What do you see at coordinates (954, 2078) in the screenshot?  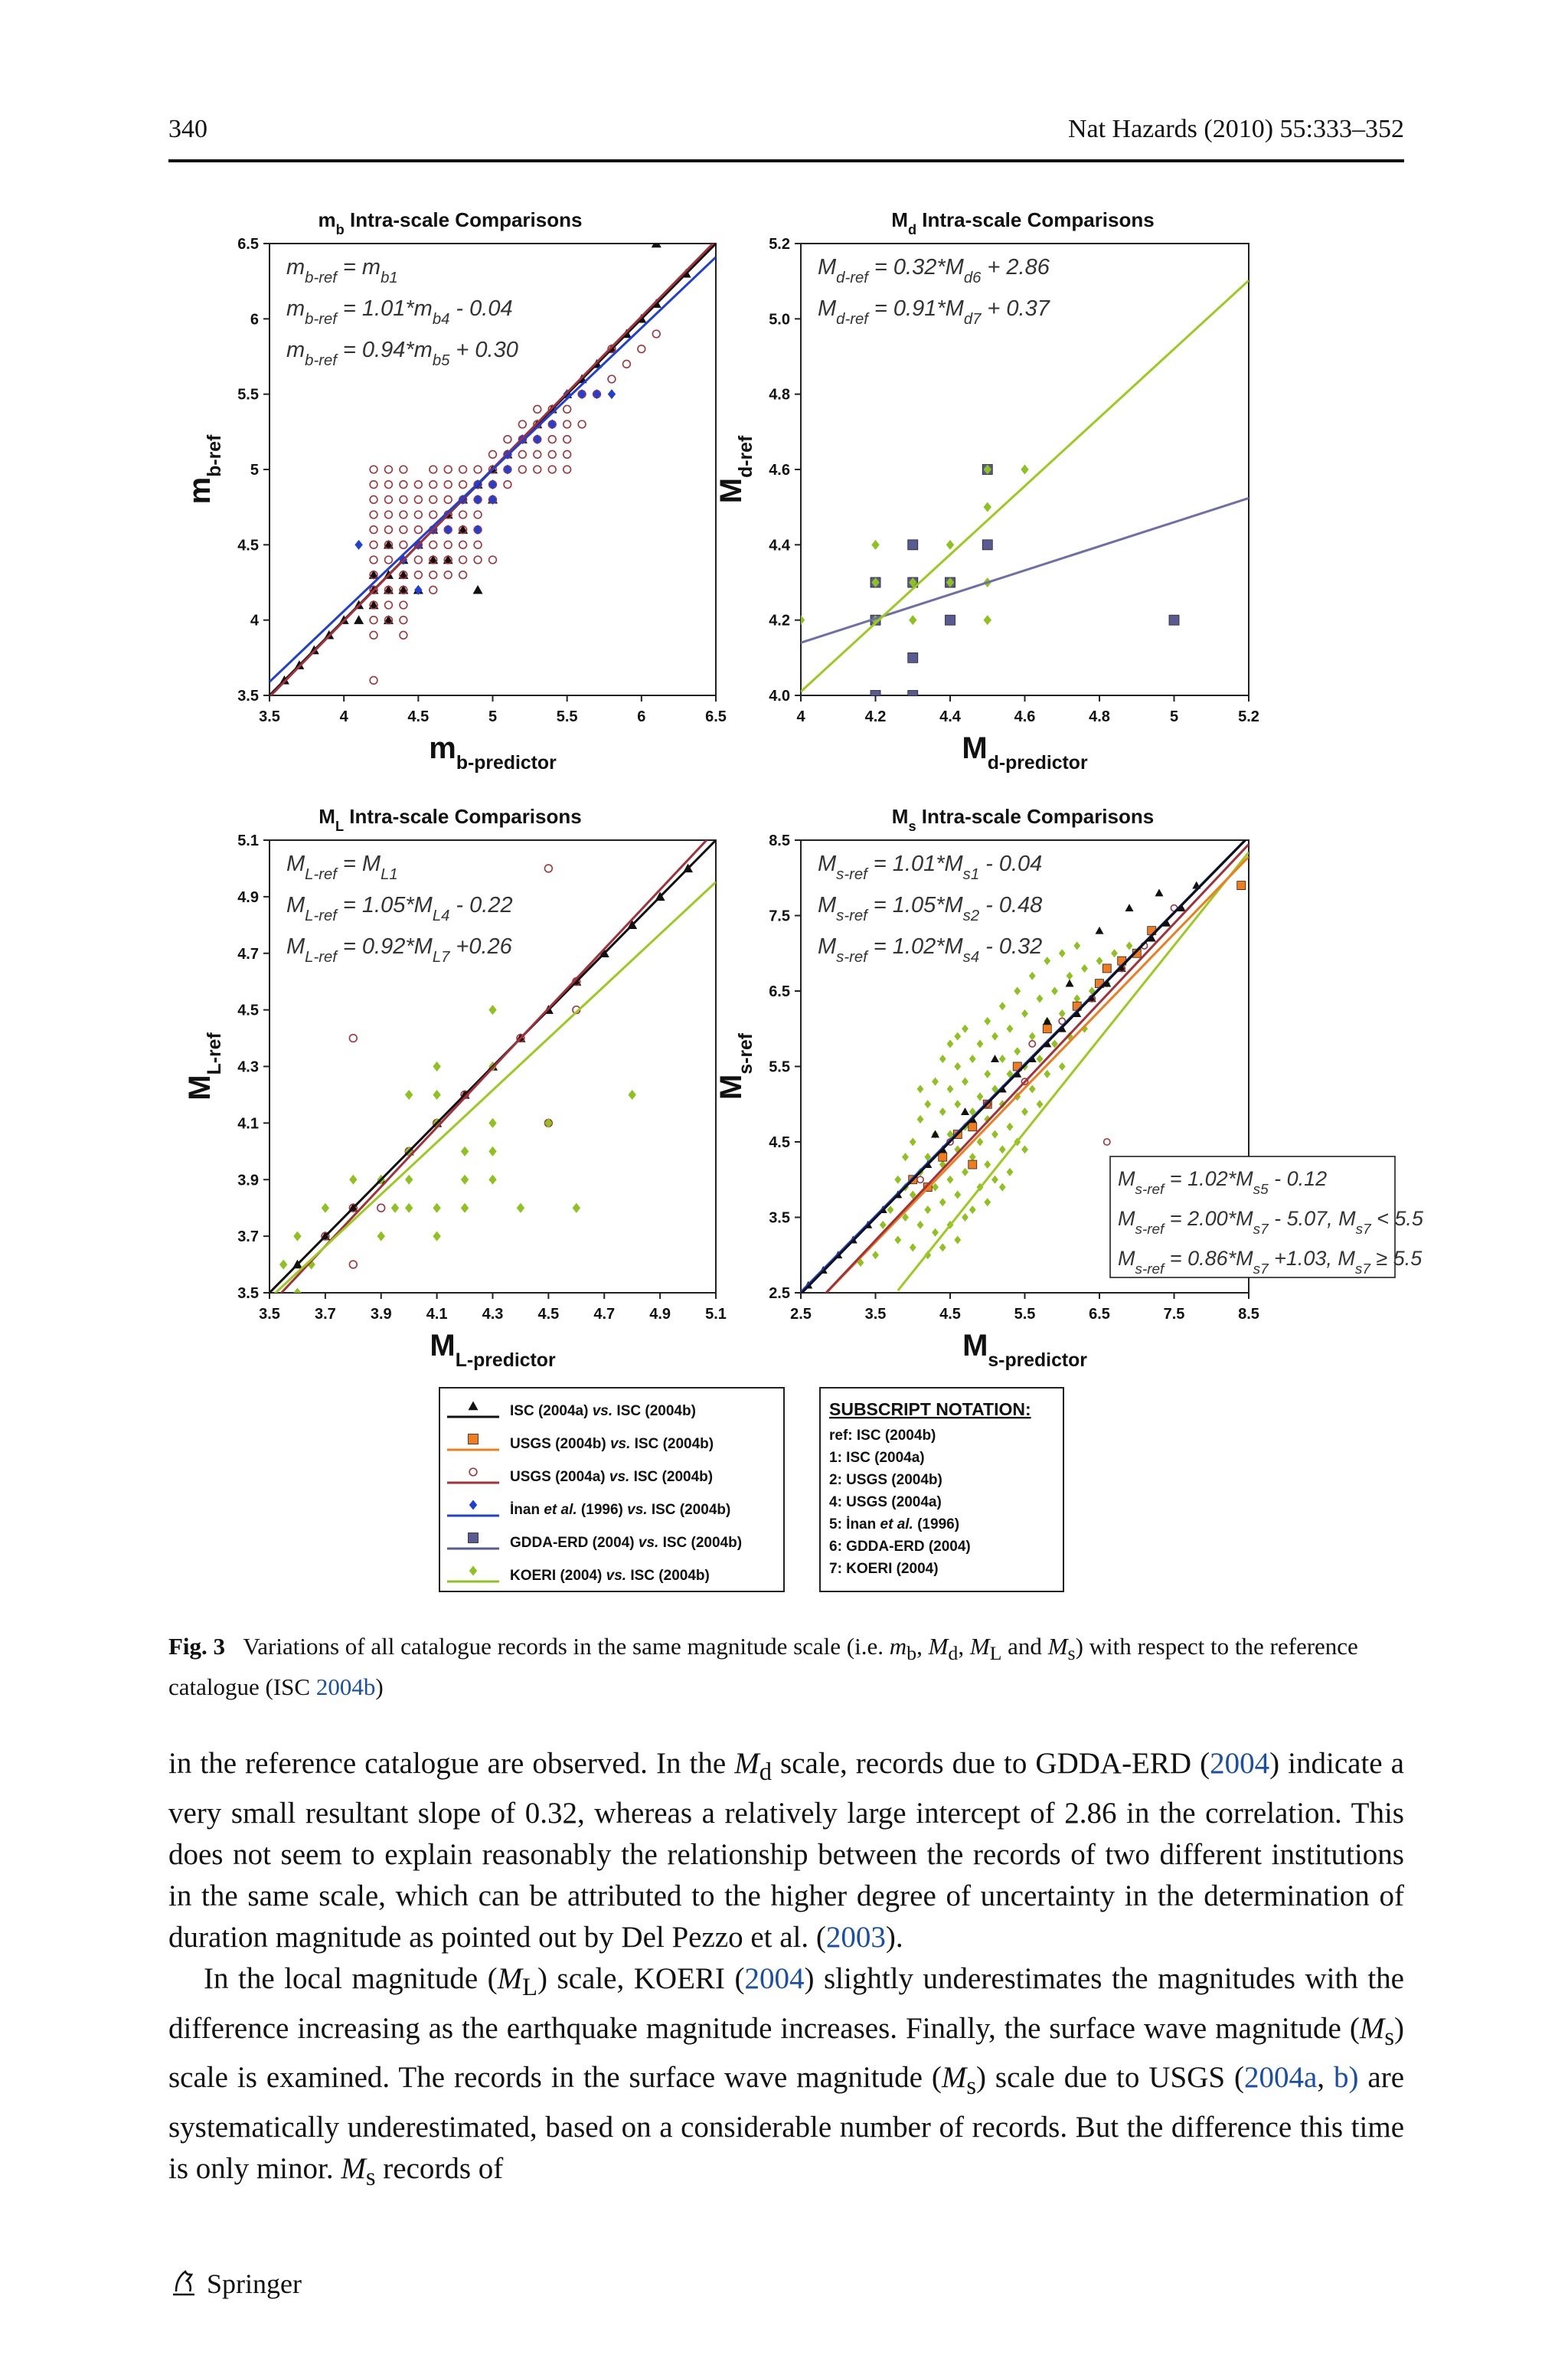 I see `text-run: M` at bounding box center [954, 2078].